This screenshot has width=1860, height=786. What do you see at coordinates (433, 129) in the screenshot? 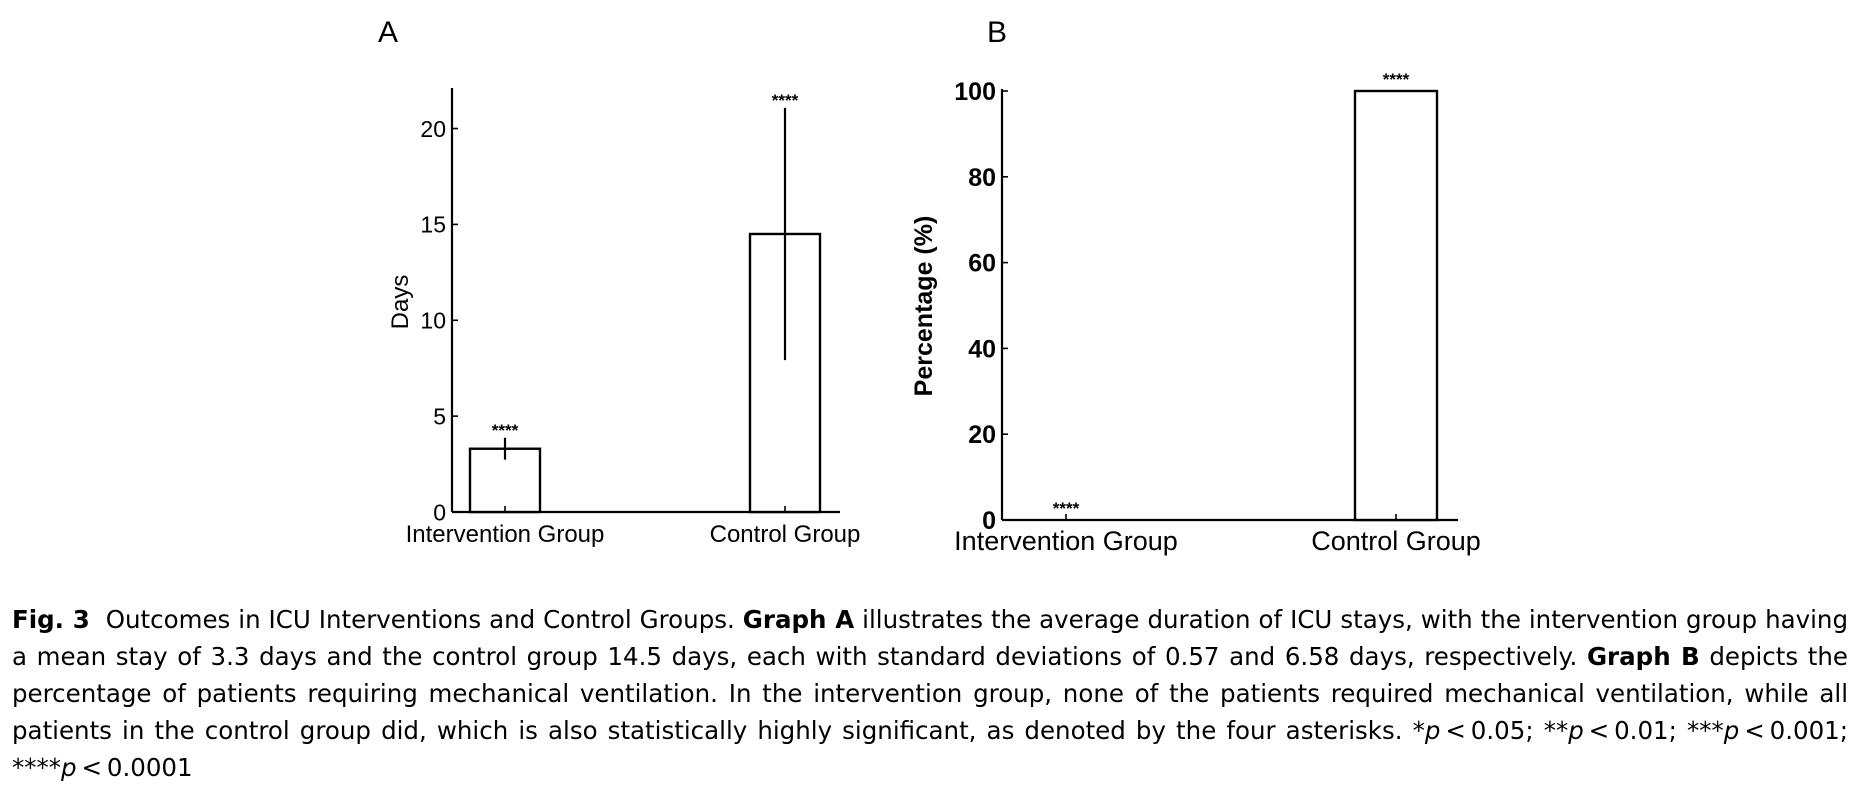
I see `chart-a-y-tick-label: 20` at bounding box center [433, 129].